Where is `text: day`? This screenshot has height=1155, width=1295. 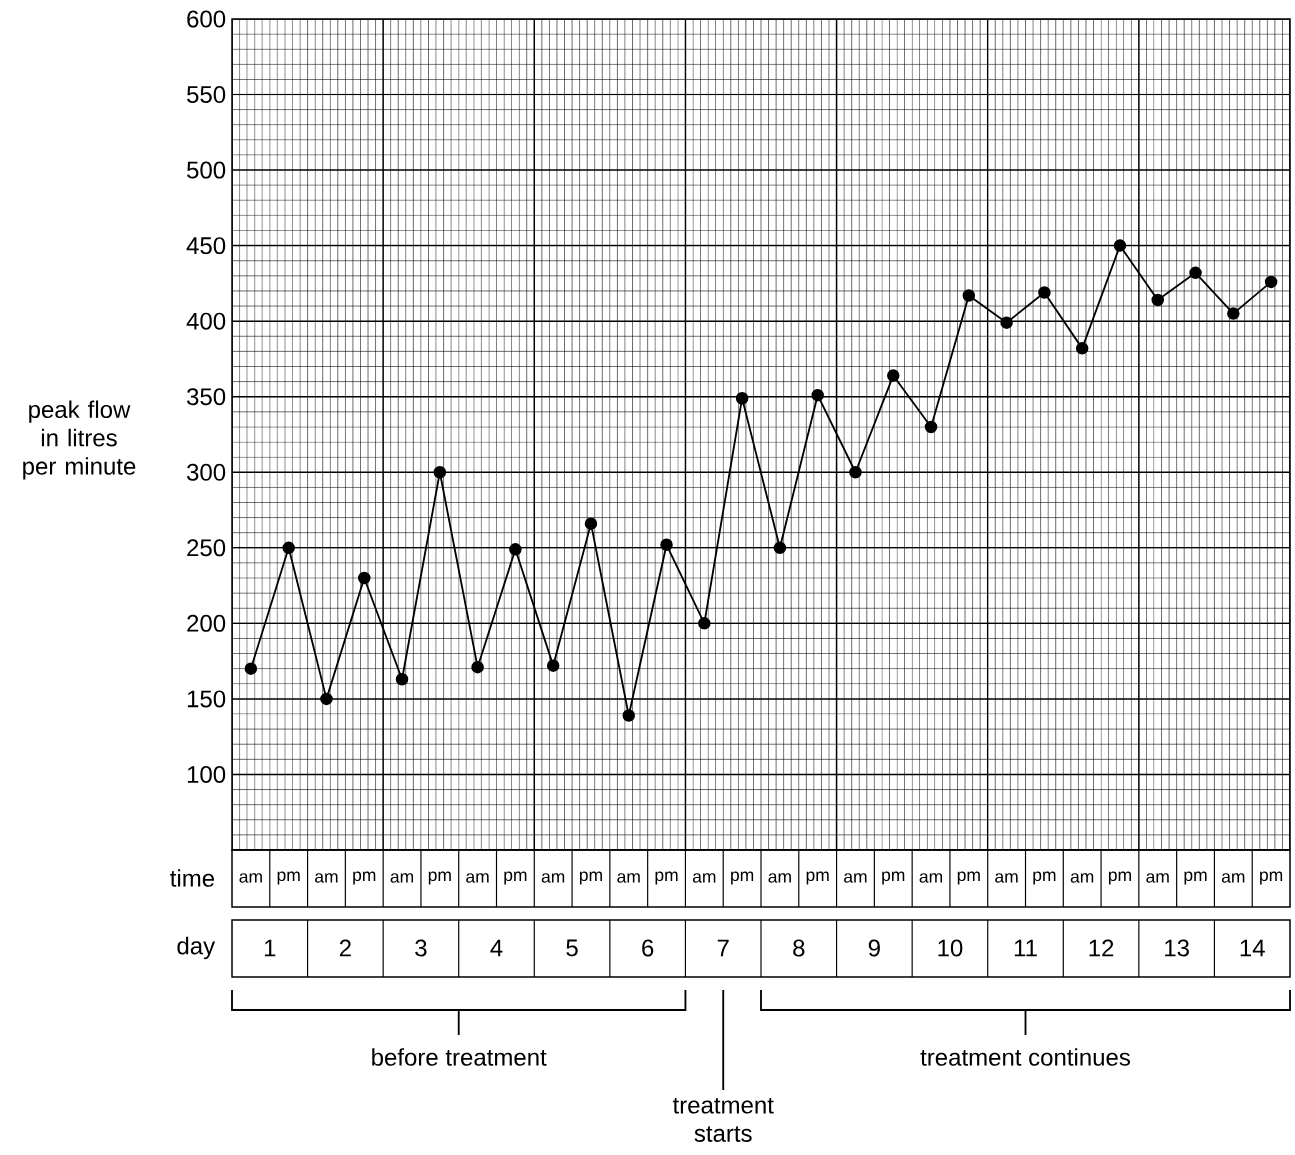 text: day is located at coordinates (196, 948).